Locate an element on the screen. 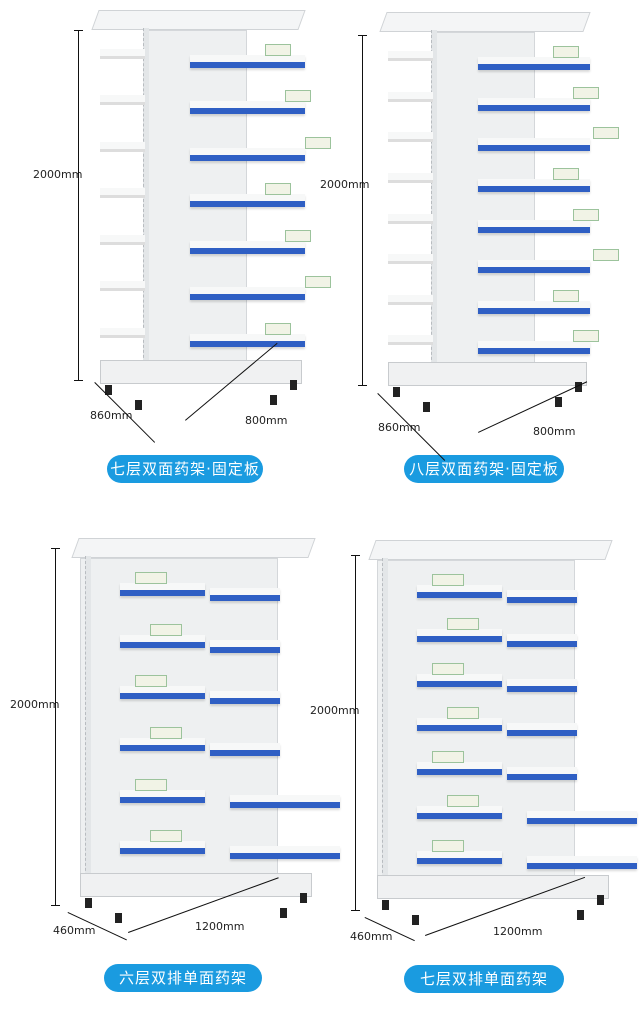 The height and width of the screenshot is (1013, 640). depth-label: 460mm is located at coordinates (74, 930).